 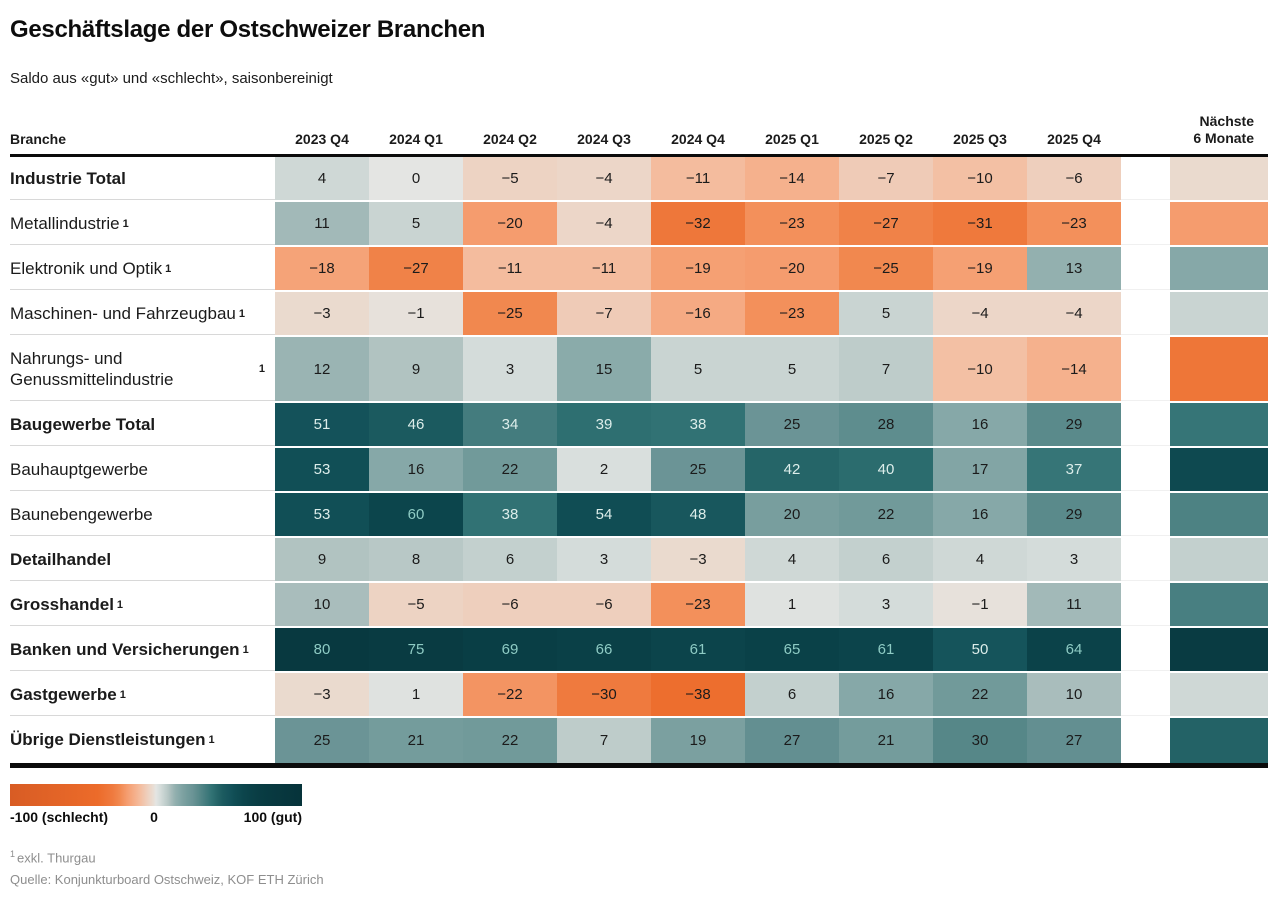 I want to click on heatmap-cell: 54, so click(x=604, y=515).